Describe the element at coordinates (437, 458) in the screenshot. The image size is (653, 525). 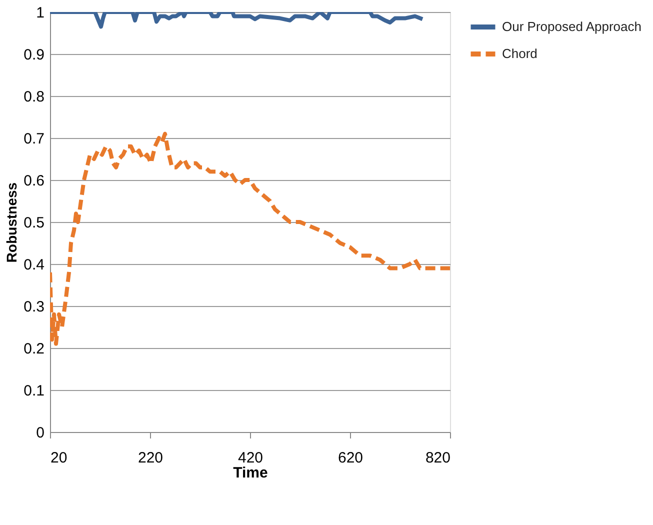
I see `x-tick-label: 820` at that location.